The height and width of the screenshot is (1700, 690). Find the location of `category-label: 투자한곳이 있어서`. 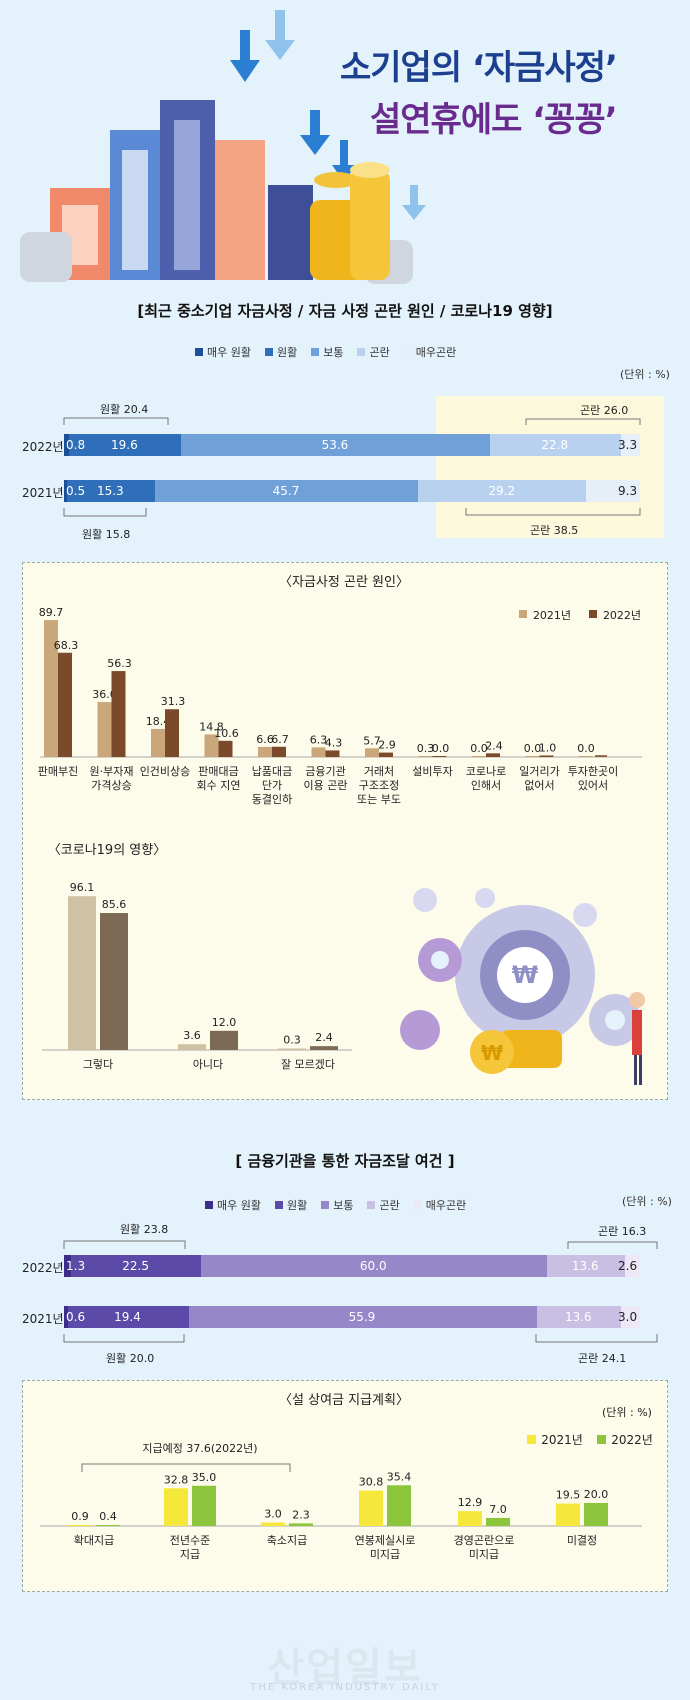

category-label: 투자한곳이 있어서 is located at coordinates (593, 778).